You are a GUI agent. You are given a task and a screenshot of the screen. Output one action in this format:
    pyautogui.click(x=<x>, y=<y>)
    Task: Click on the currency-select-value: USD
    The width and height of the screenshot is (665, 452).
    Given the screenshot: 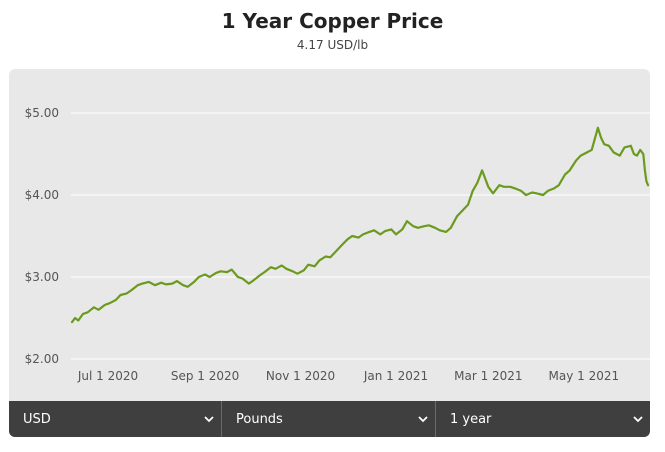 What is the action you would take?
    pyautogui.click(x=37, y=419)
    